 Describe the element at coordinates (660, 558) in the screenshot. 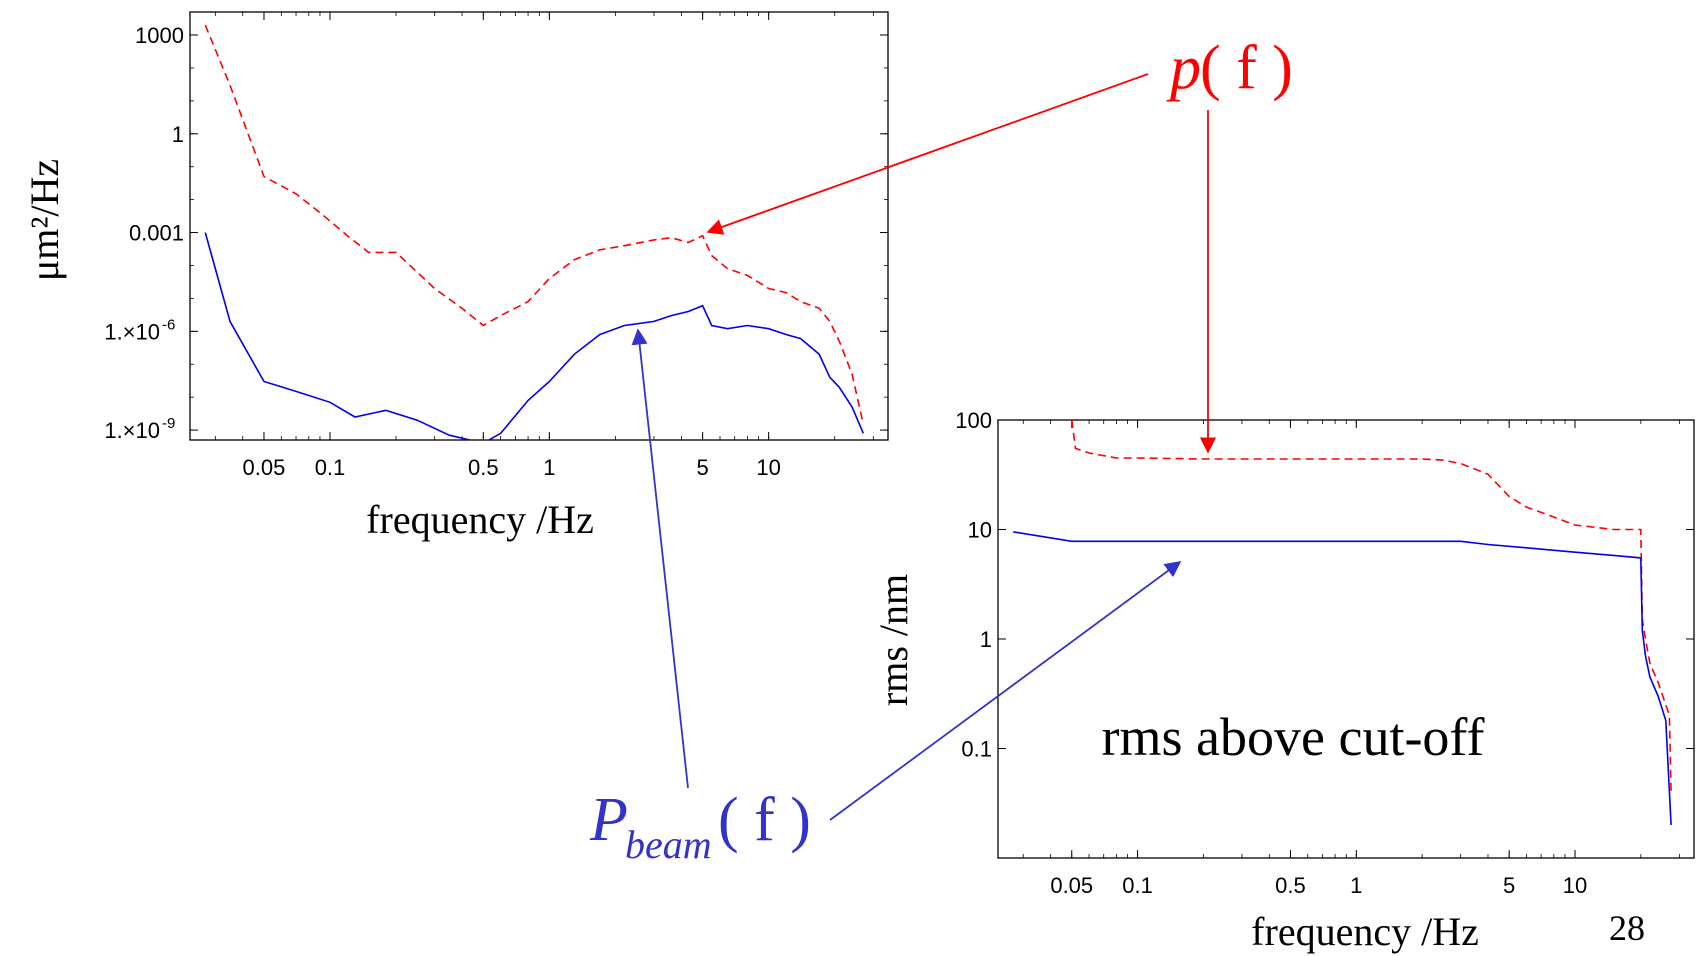

I see `pbeam-arrow-to-psd` at that location.